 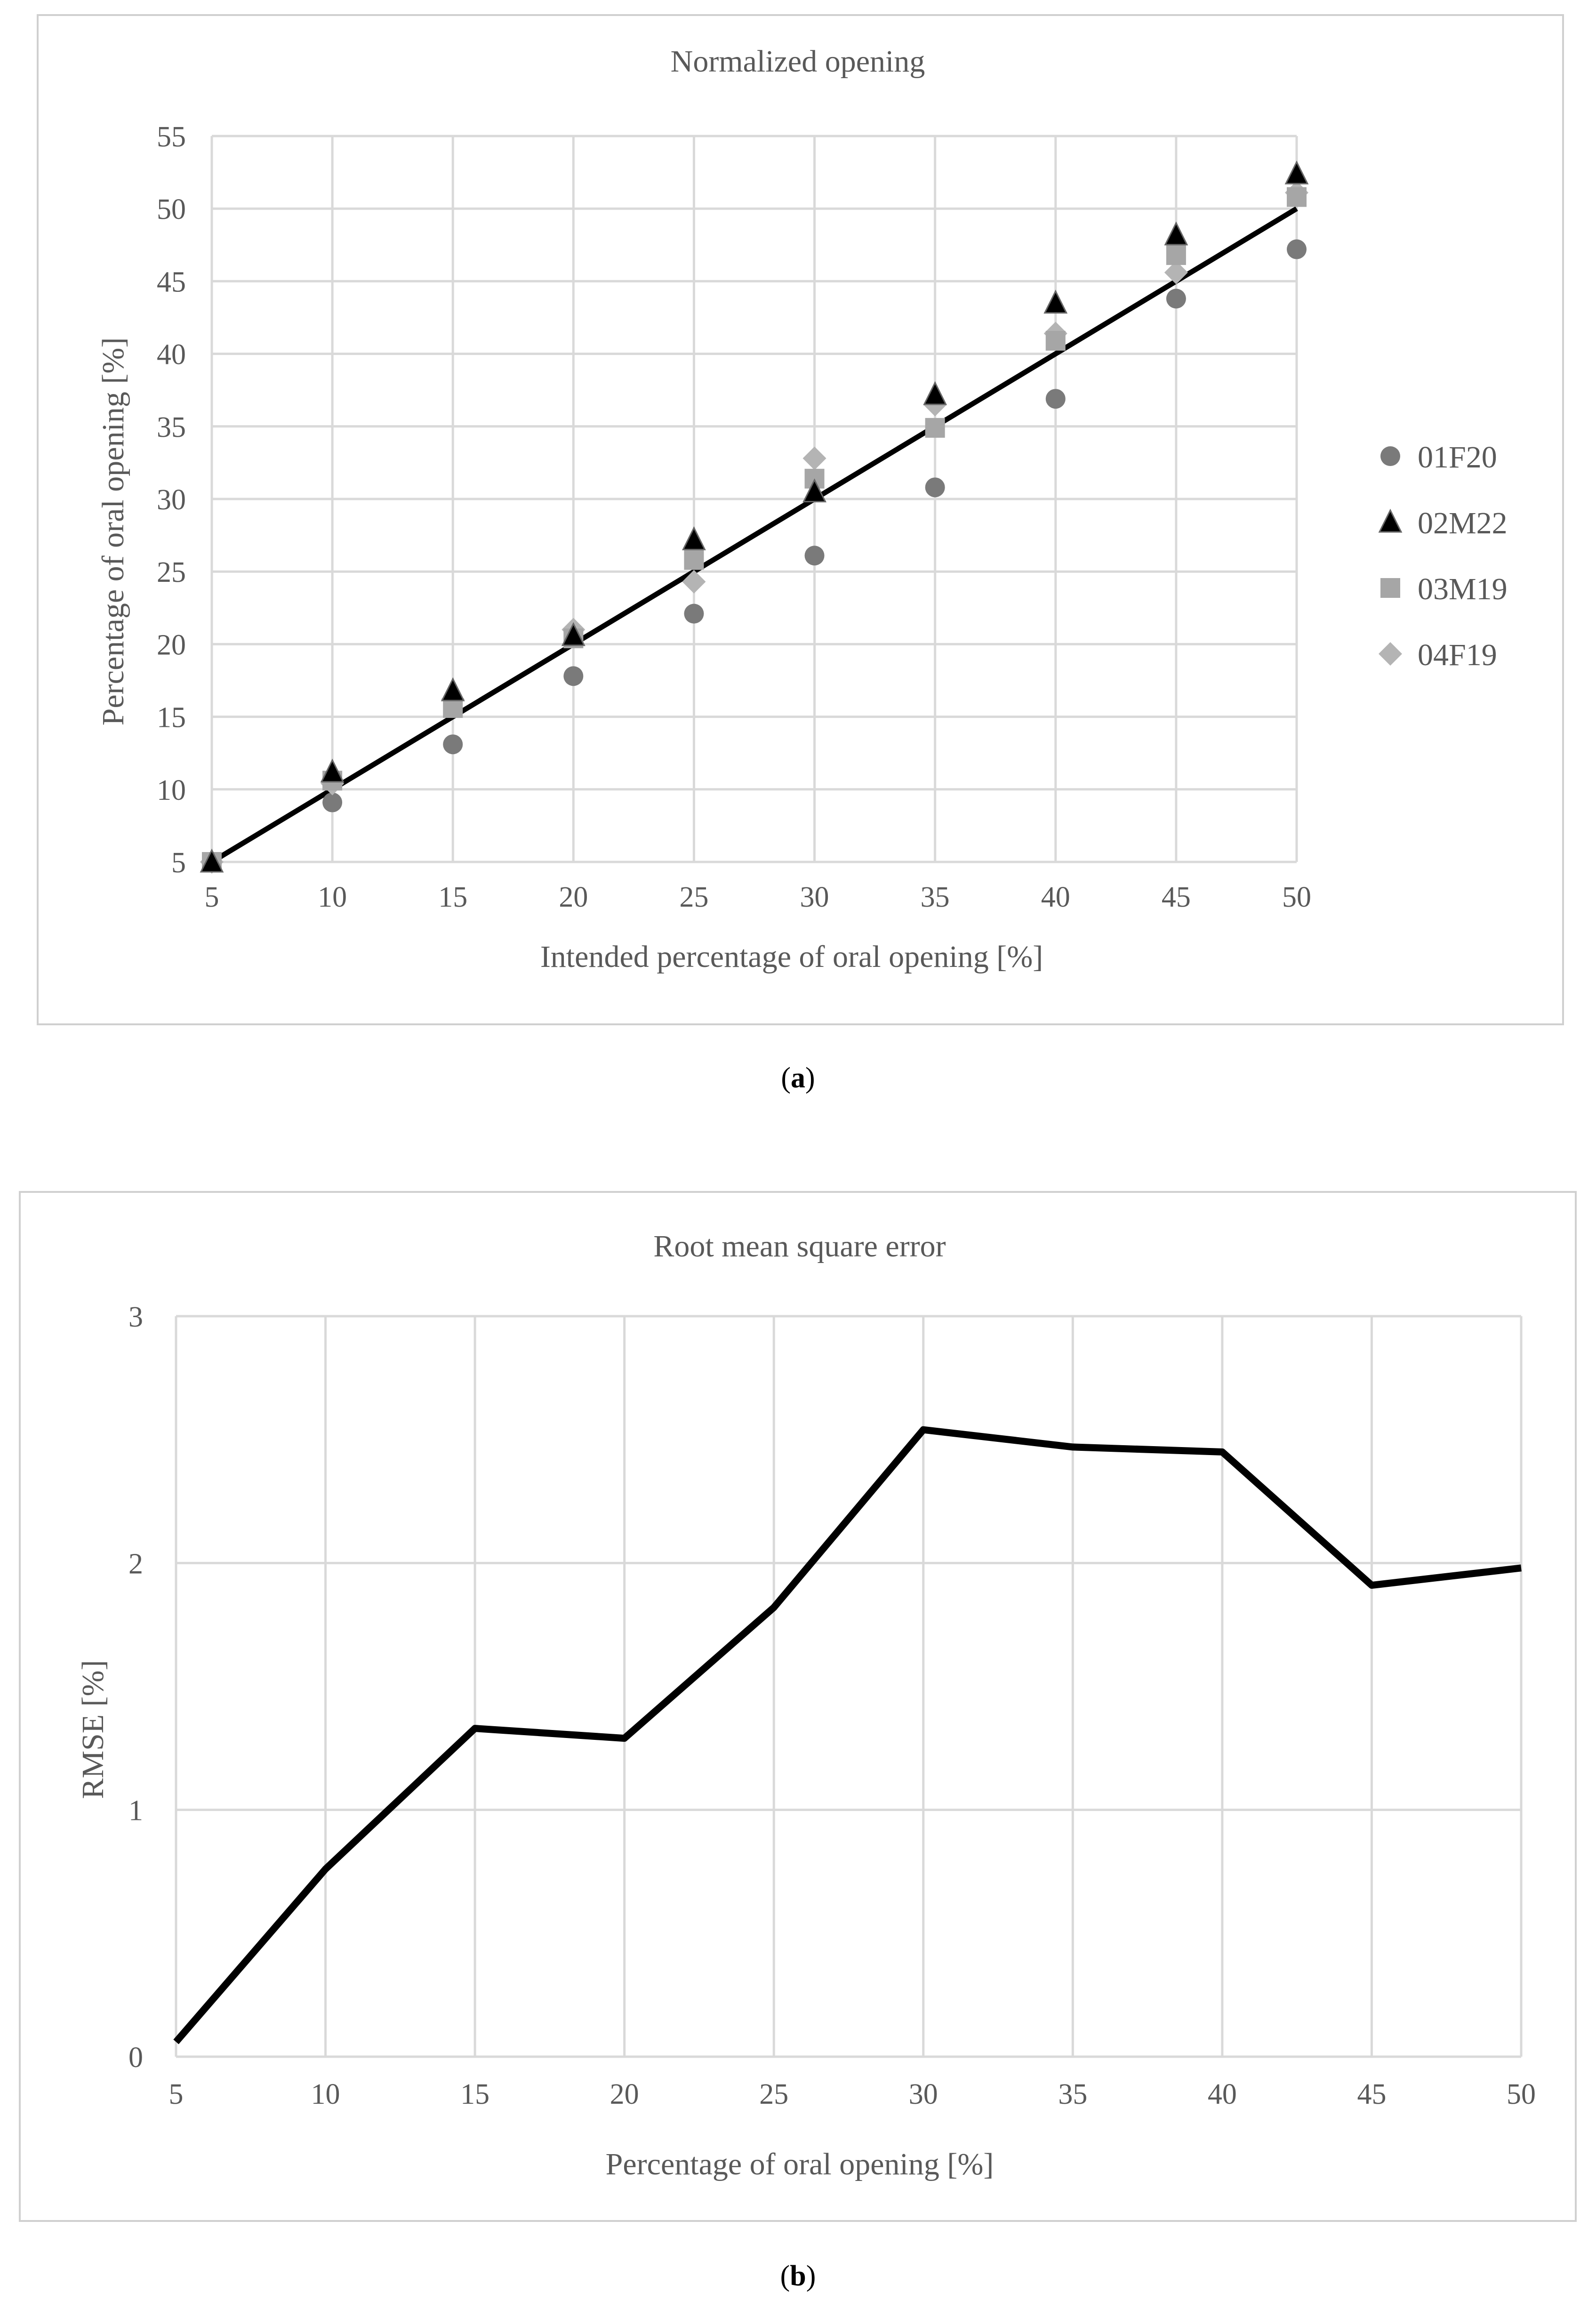 What do you see at coordinates (135, 1317) in the screenshot?
I see `y-tick-label: 3` at bounding box center [135, 1317].